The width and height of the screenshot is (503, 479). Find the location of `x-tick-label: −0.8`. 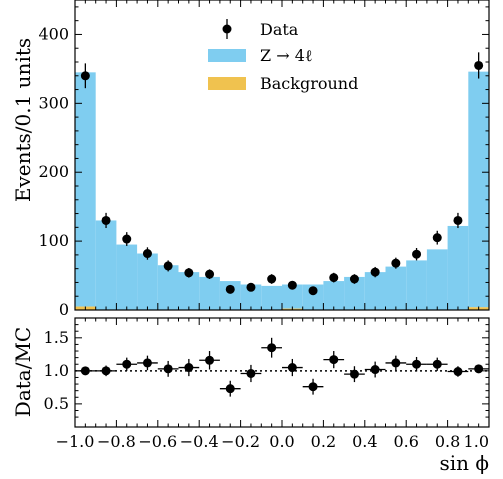

x-tick-label: −0.8 is located at coordinates (116, 441).